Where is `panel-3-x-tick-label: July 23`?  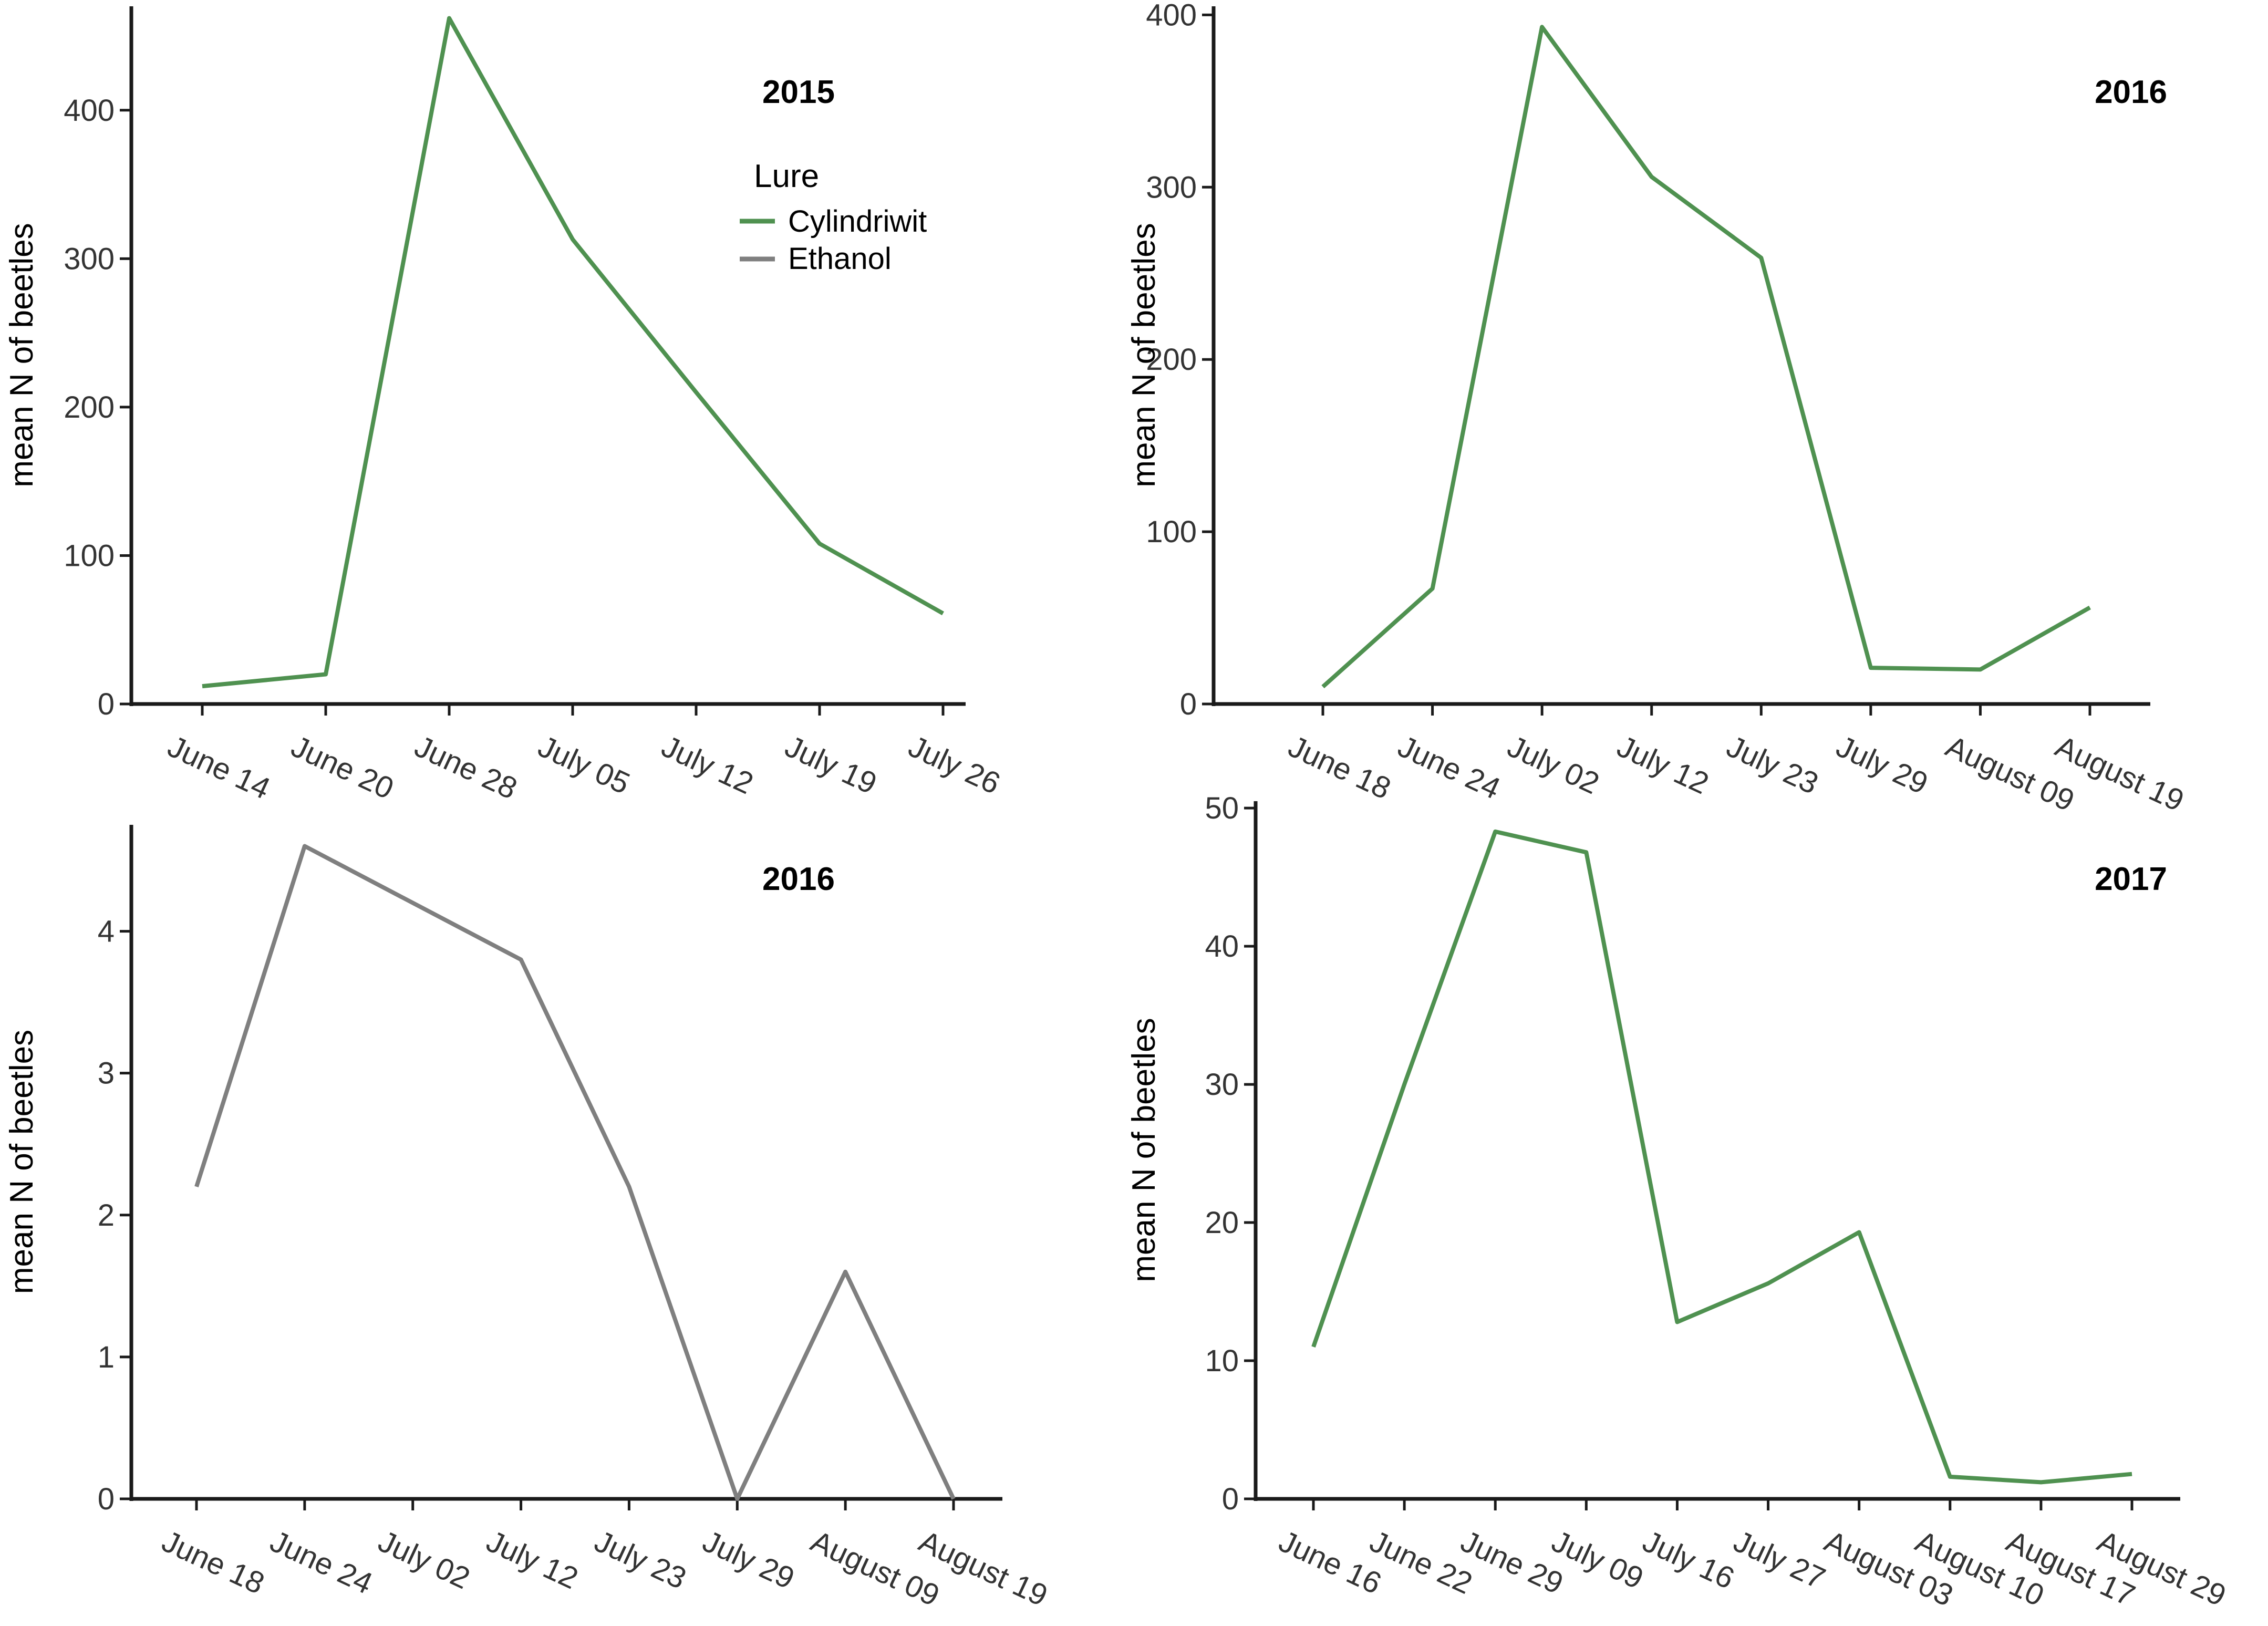 panel-3-x-tick-label: July 23 is located at coordinates (640, 1560).